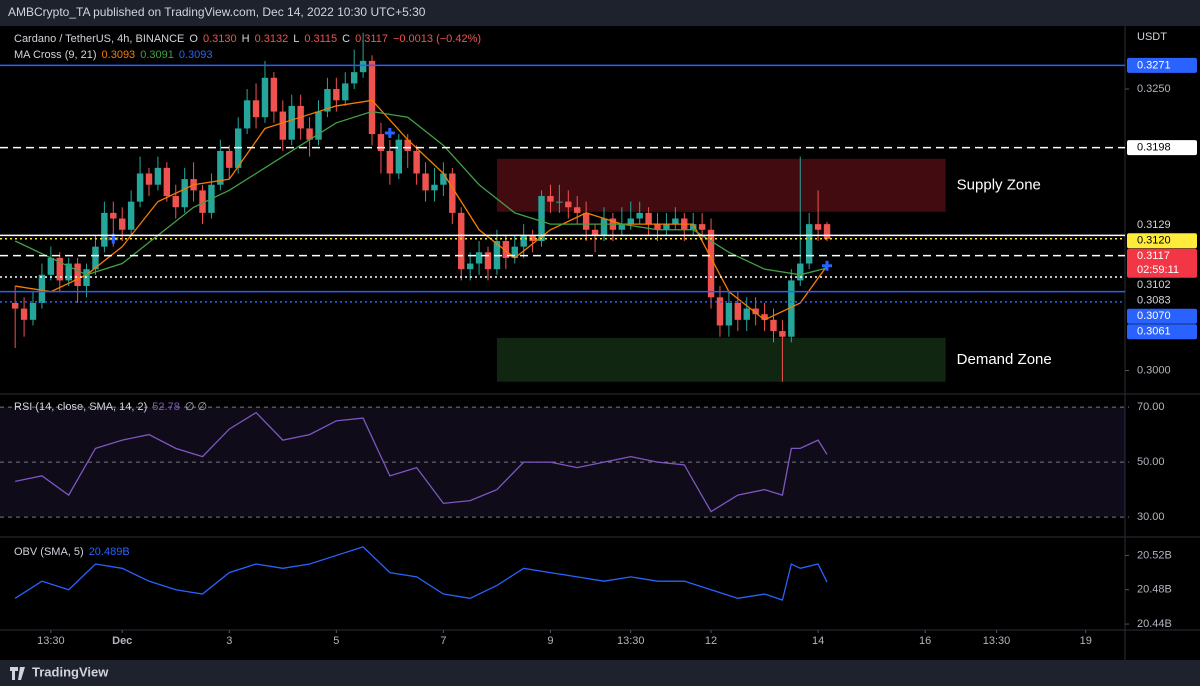 The height and width of the screenshot is (686, 1200). Describe the element at coordinates (1154, 147) in the screenshot. I see `price-badge-label: 0.3198` at that location.